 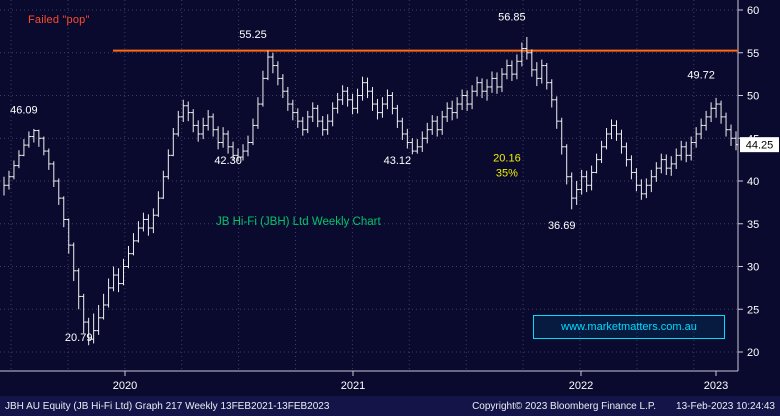 What do you see at coordinates (716, 386) in the screenshot?
I see `x-tick-label: 2023` at bounding box center [716, 386].